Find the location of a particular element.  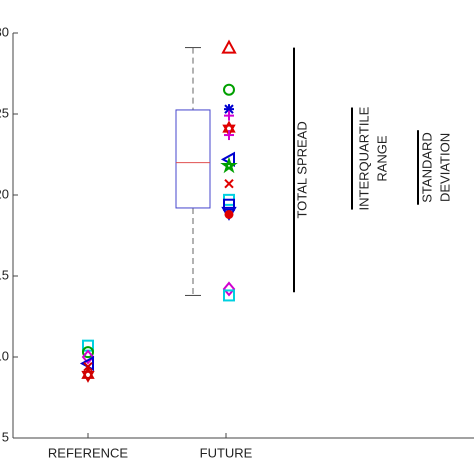

y-tick-label: 20 is located at coordinates (4, 193).